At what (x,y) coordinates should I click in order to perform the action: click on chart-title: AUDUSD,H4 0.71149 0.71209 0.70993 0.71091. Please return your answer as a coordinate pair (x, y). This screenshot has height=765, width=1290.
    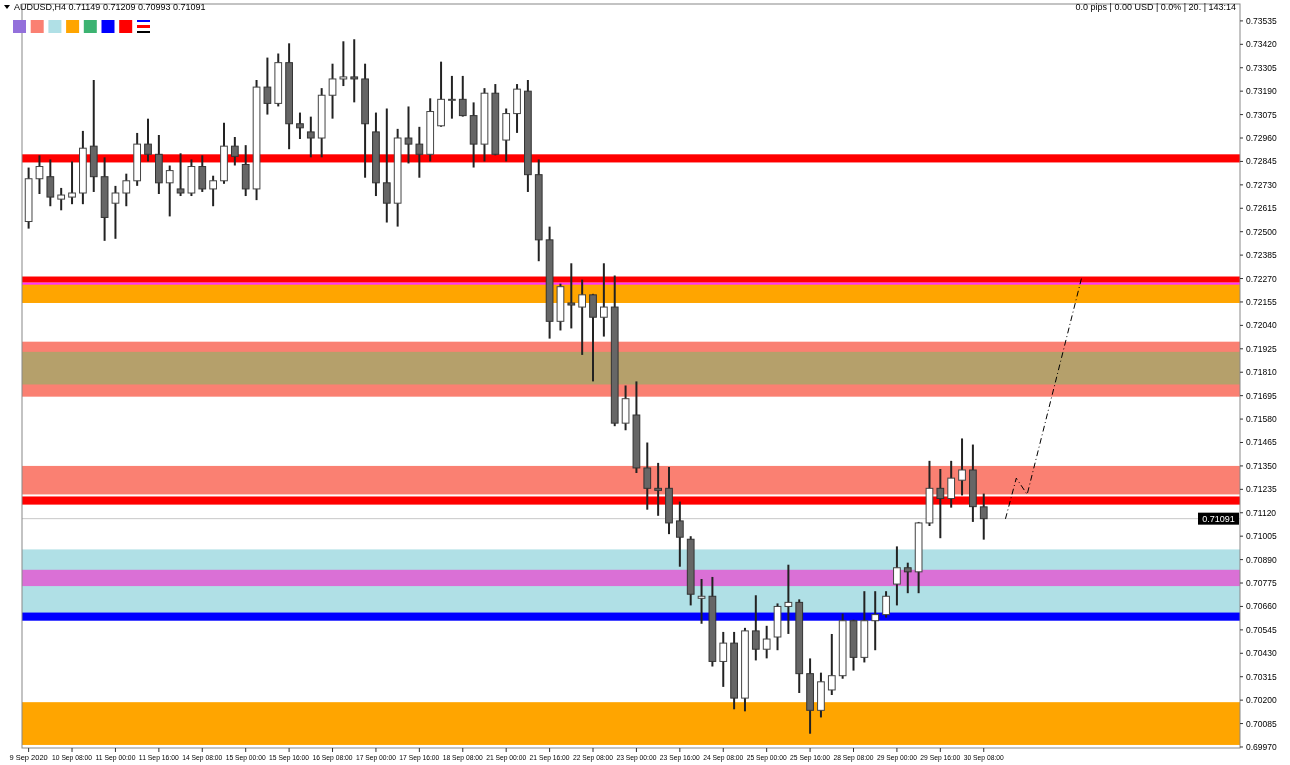
    Looking at the image, I should click on (110, 7).